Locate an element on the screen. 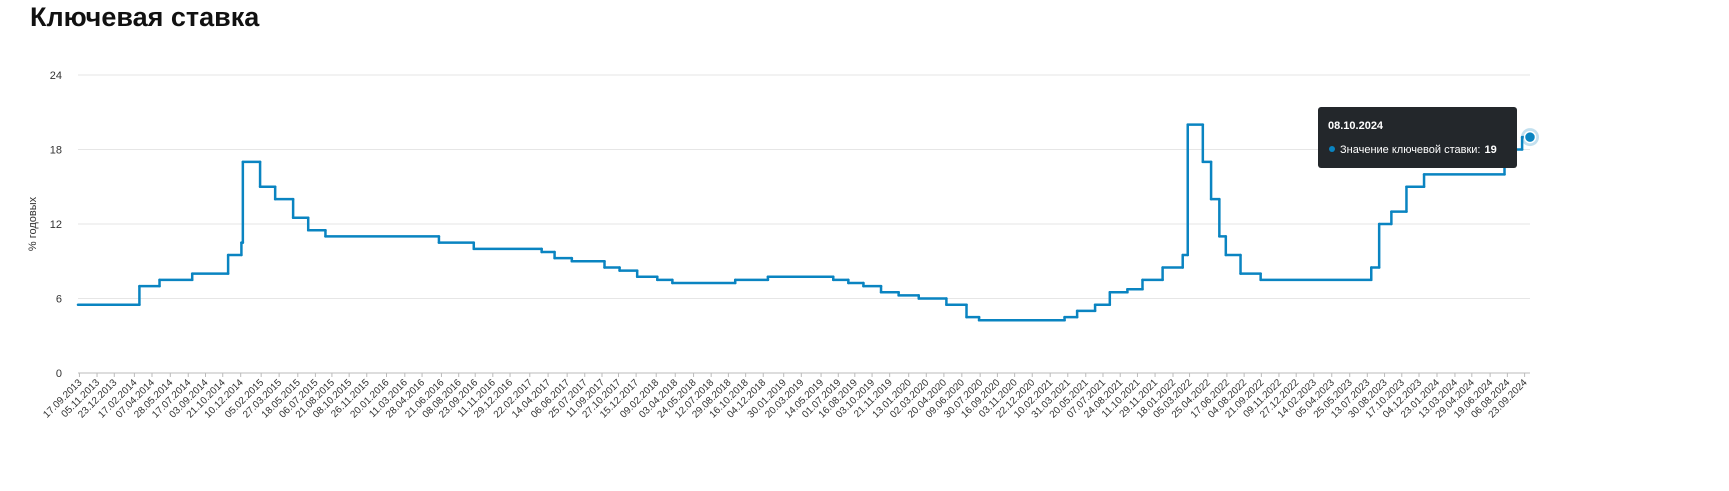  tooltip-series: Значение ключевой ставки: is located at coordinates (1410, 150).